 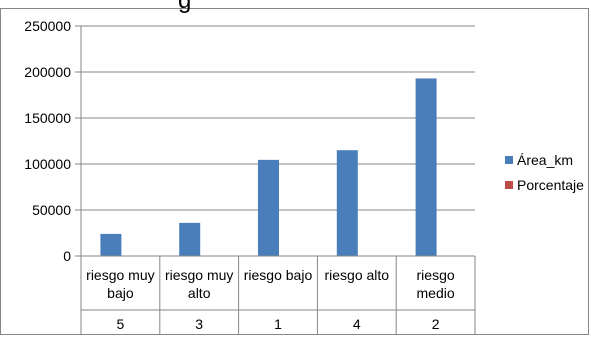 What do you see at coordinates (544, 172) in the screenshot?
I see `legend: Área_km Porcentaje` at bounding box center [544, 172].